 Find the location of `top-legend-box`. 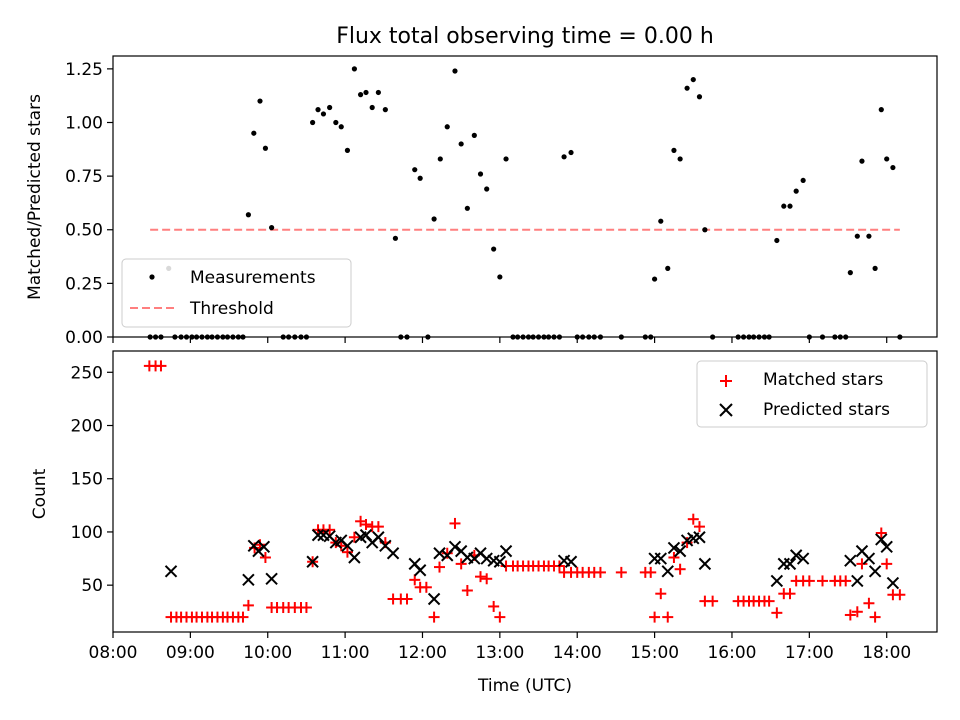

top-legend-box is located at coordinates (236, 293).